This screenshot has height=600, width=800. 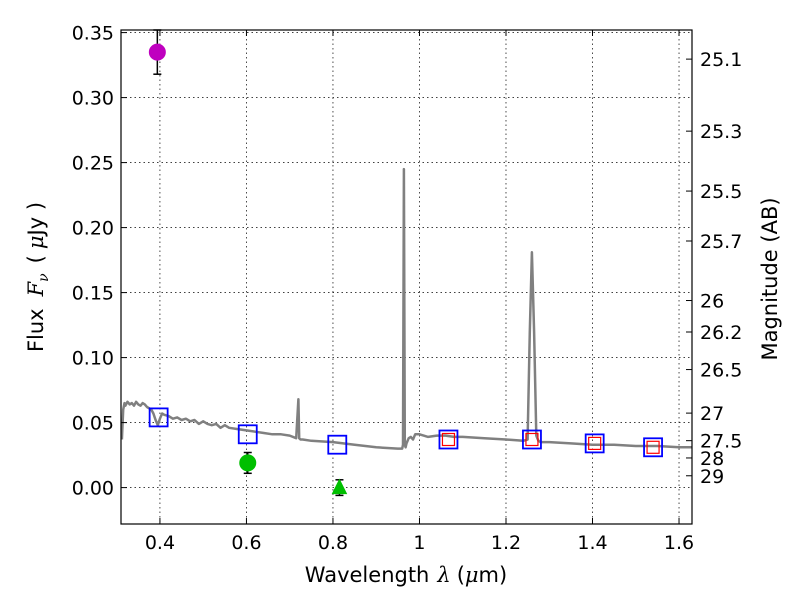 I want to click on y-tick-label: 0.15, so click(x=93, y=294).